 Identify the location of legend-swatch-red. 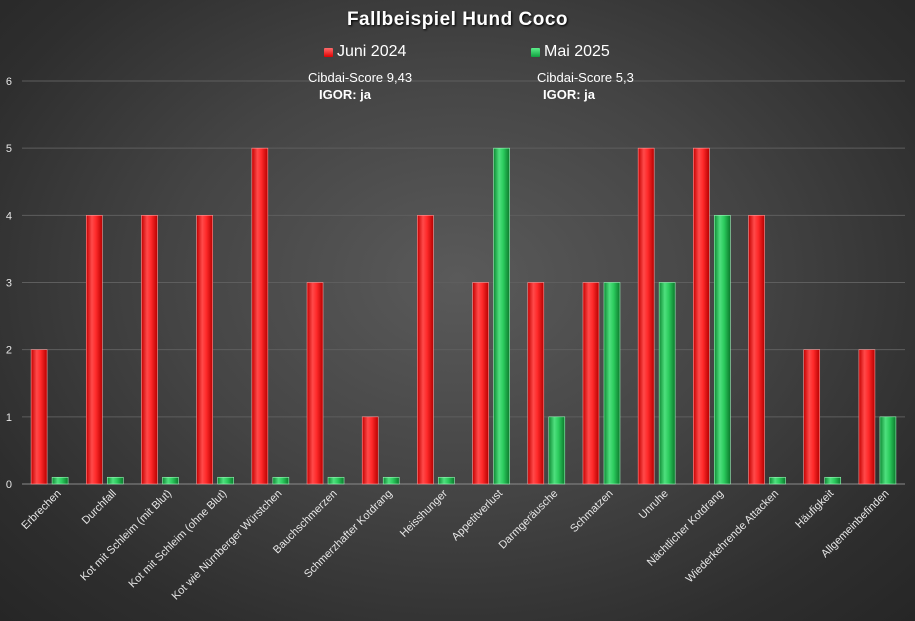
(328, 52).